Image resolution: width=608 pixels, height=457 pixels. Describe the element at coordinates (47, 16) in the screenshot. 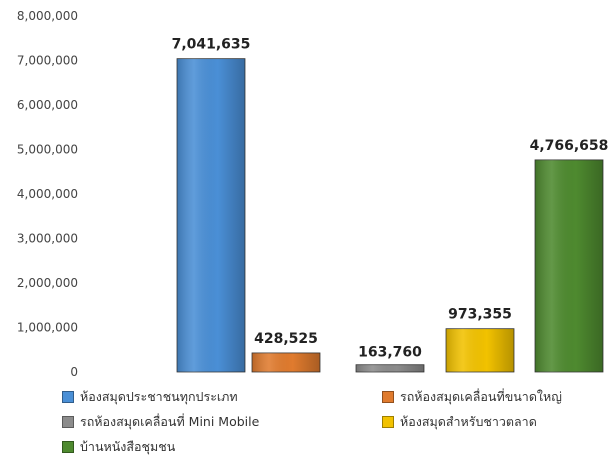

I see `y-tick-label: 8,000,000` at that location.